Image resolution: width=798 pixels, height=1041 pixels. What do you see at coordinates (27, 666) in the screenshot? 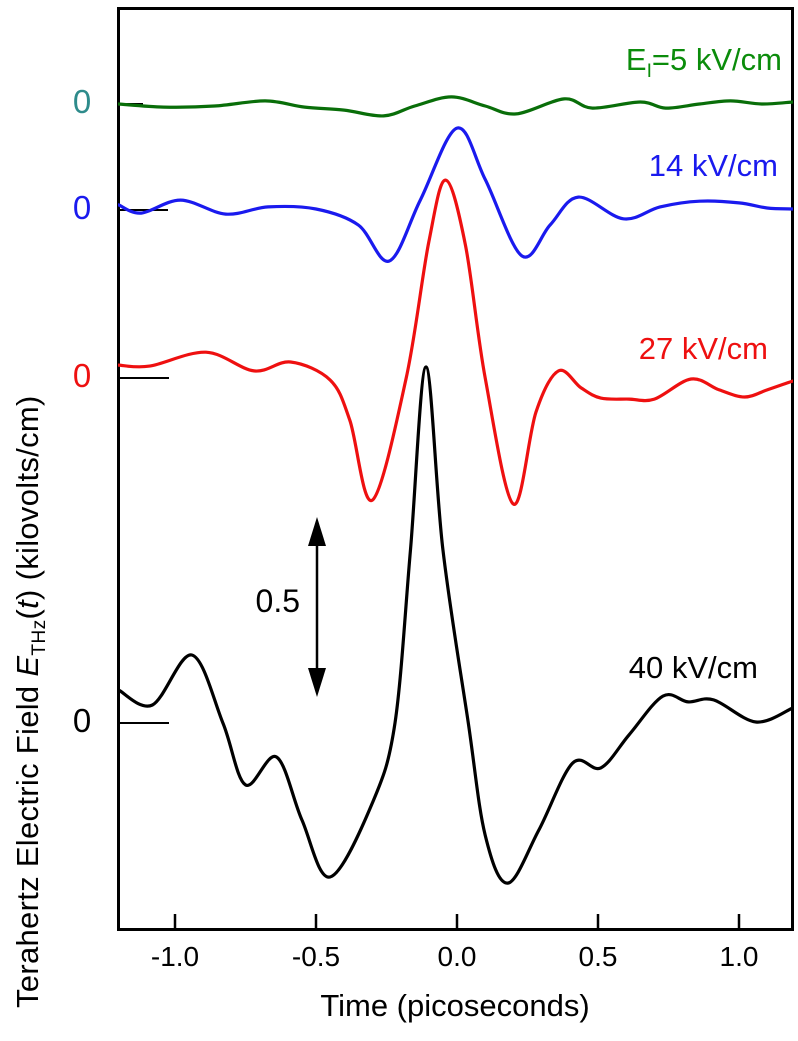
I see `y-axis-symbol: E` at bounding box center [27, 666].